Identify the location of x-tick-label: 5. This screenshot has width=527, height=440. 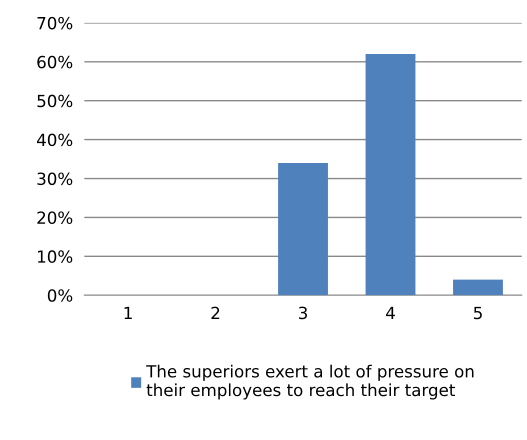
(478, 313).